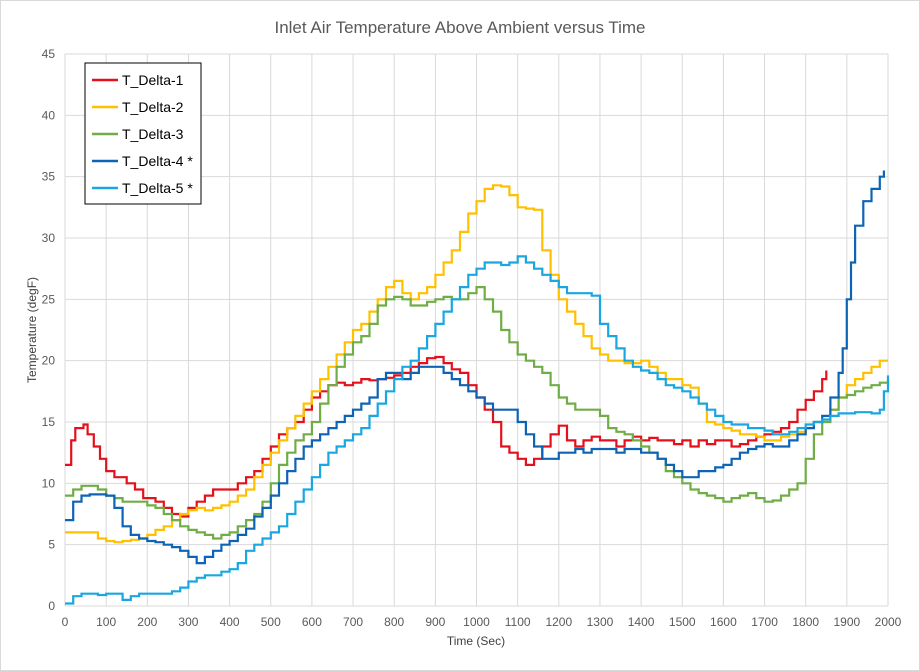 Image resolution: width=920 pixels, height=671 pixels. Describe the element at coordinates (353, 622) in the screenshot. I see `x-tick-label: 700` at that location.